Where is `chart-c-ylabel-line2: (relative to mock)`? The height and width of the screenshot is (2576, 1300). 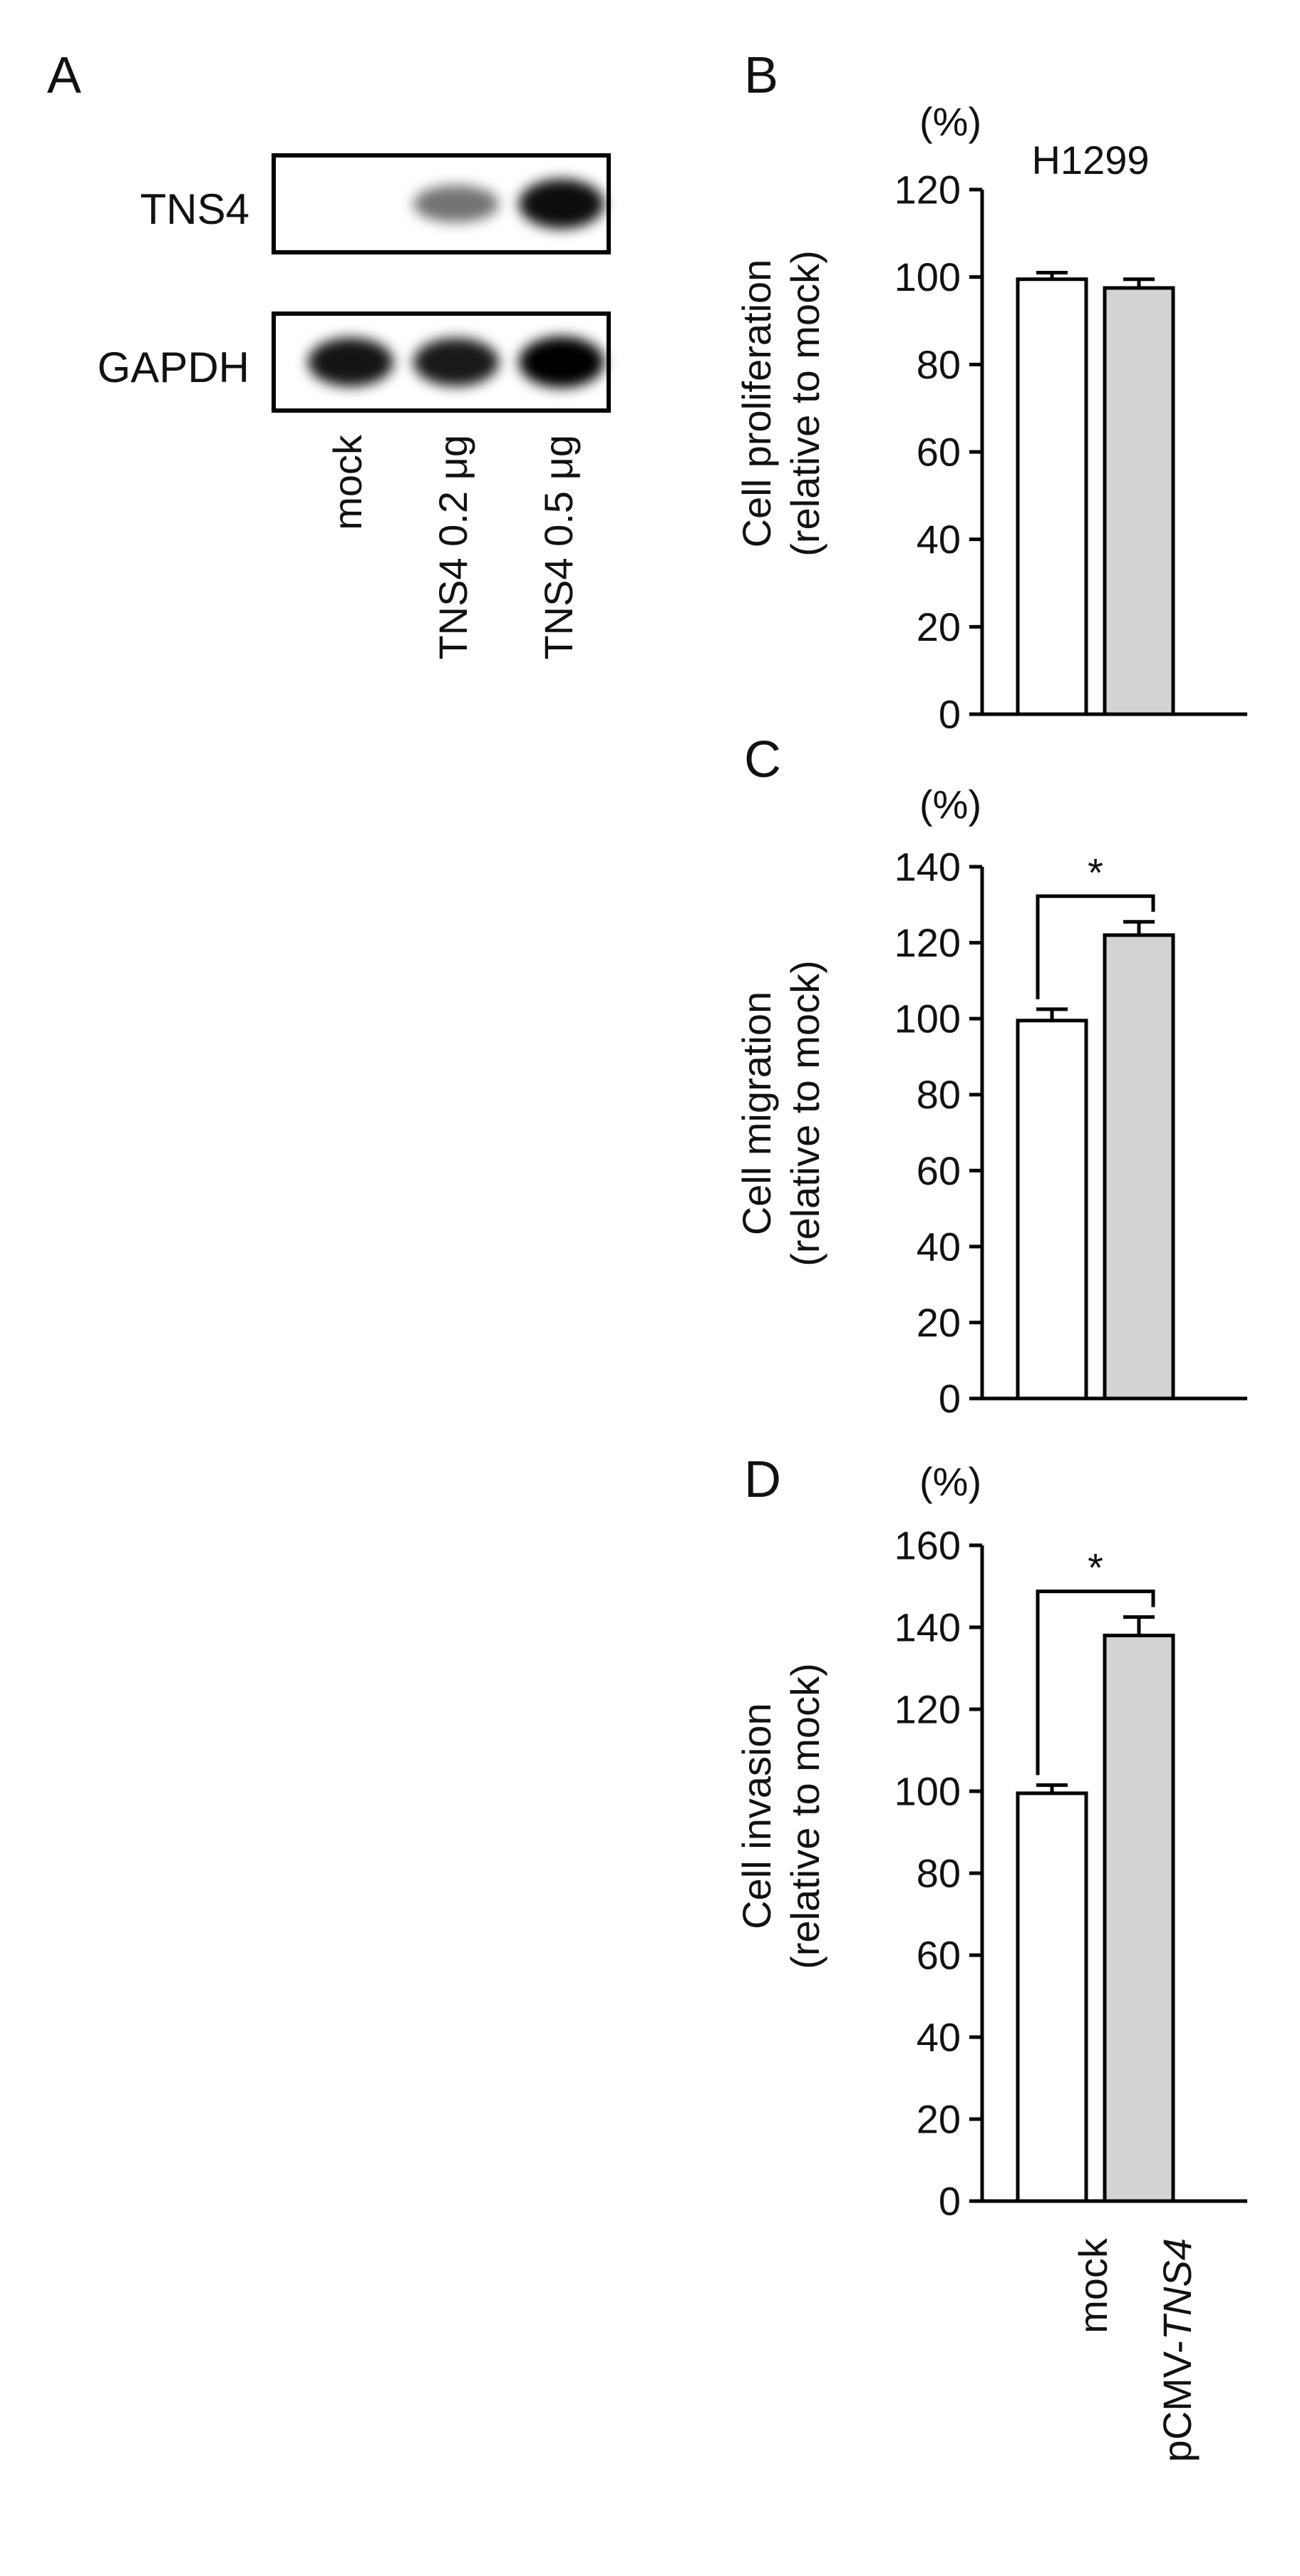 chart-c-ylabel-line2: (relative to mock) is located at coordinates (805, 1113).